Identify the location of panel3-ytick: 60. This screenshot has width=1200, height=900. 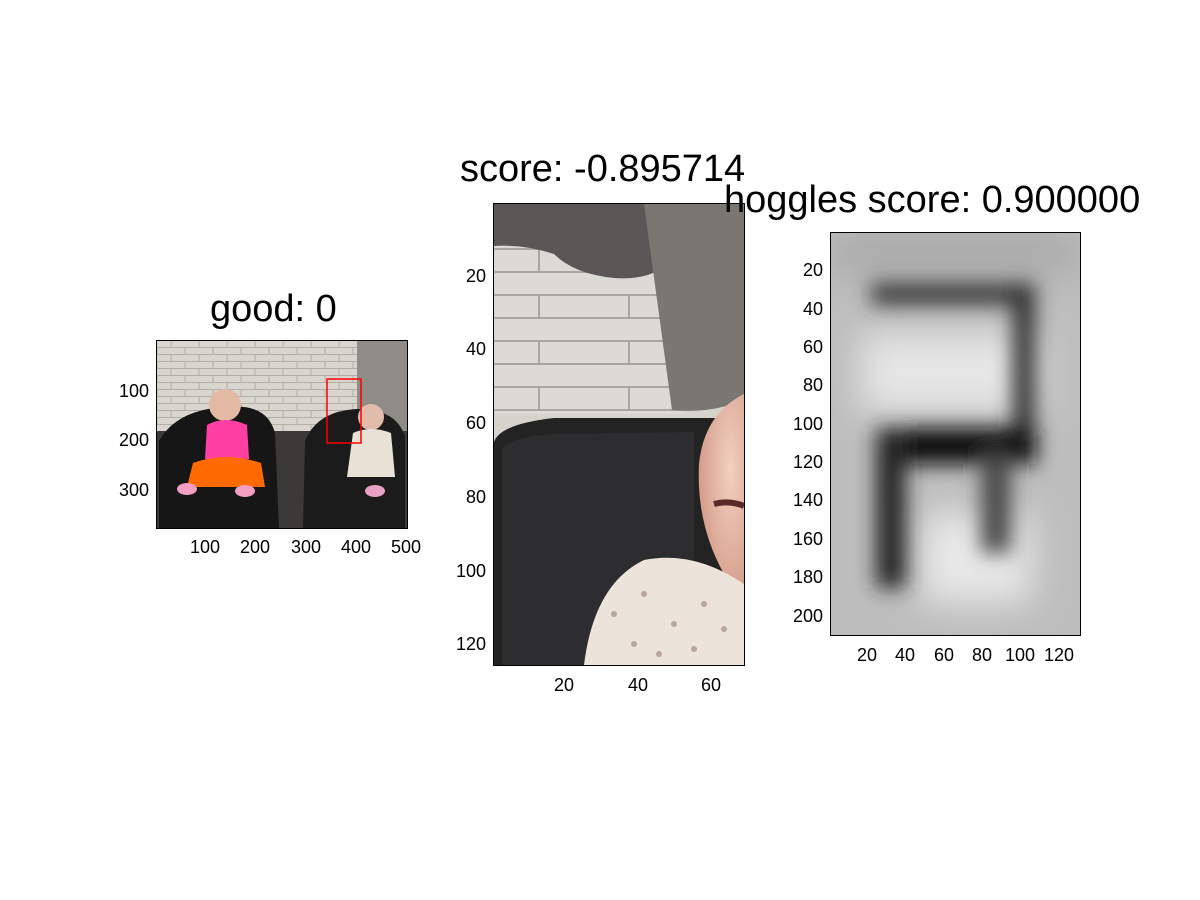
(812, 347).